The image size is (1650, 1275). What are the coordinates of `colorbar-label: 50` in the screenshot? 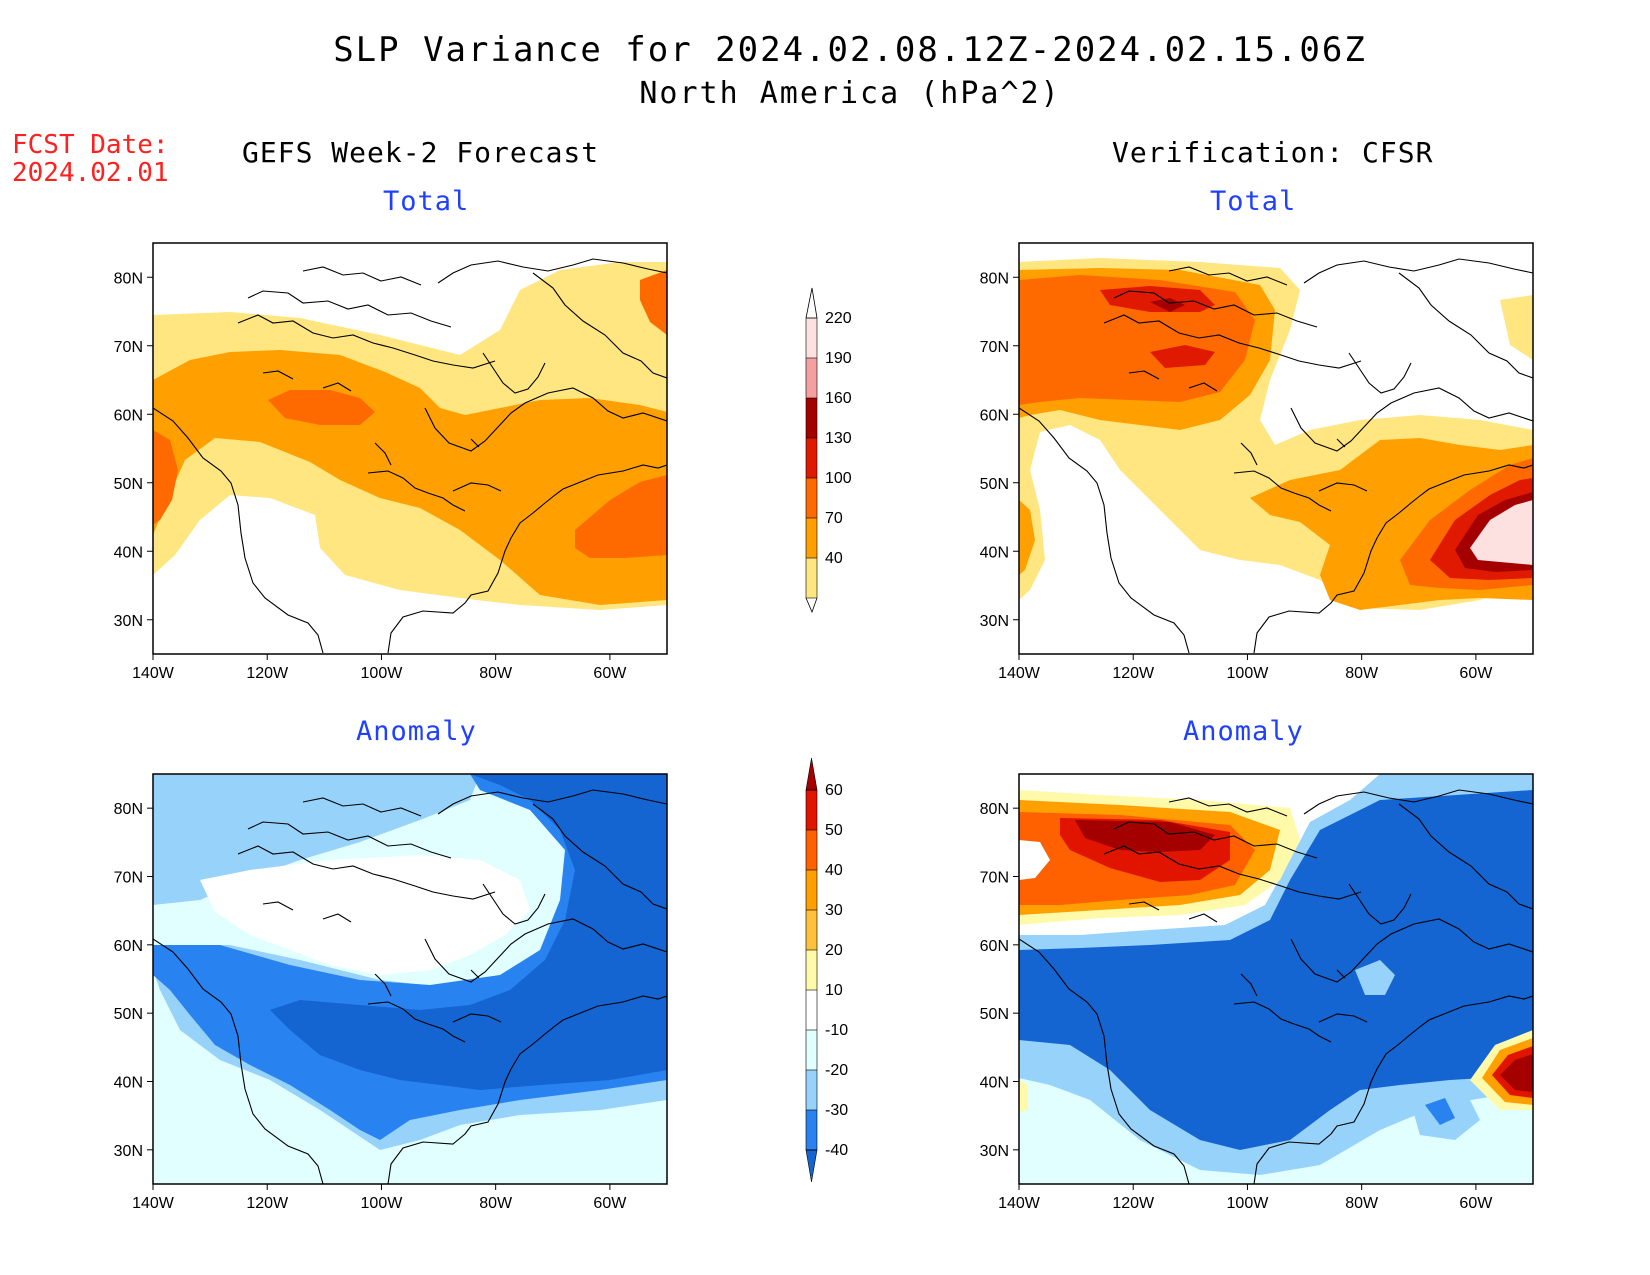 It's located at (834, 830).